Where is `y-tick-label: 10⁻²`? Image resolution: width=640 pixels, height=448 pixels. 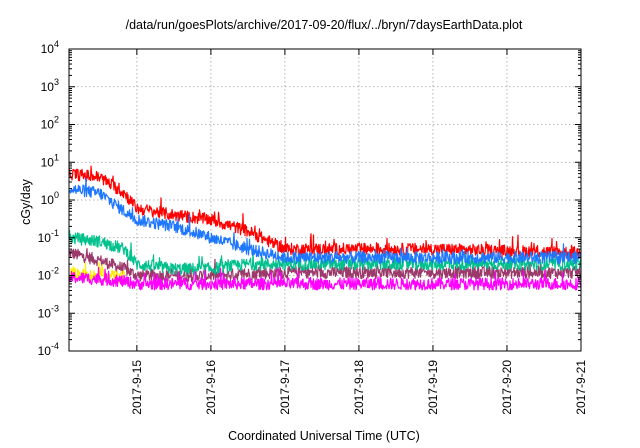
y-tick-label: 10⁻² is located at coordinates (48, 274).